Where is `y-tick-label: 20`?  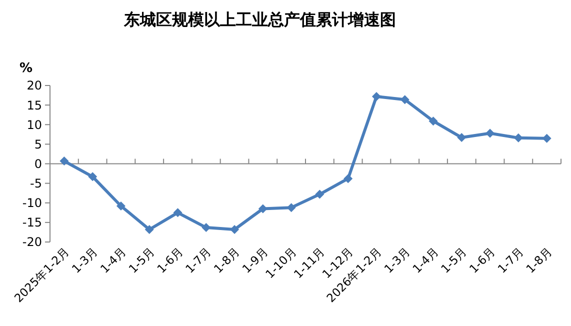
y-tick-label: 20 is located at coordinates (34, 85).